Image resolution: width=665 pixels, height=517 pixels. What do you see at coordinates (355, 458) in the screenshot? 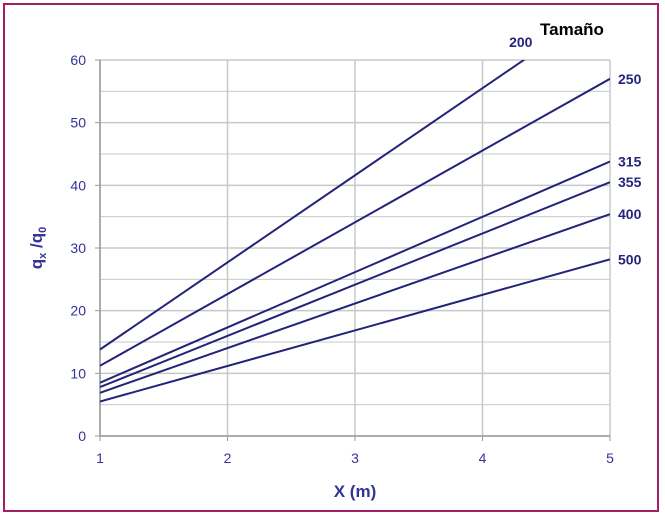
I see `x-tick-label: 3` at bounding box center [355, 458].